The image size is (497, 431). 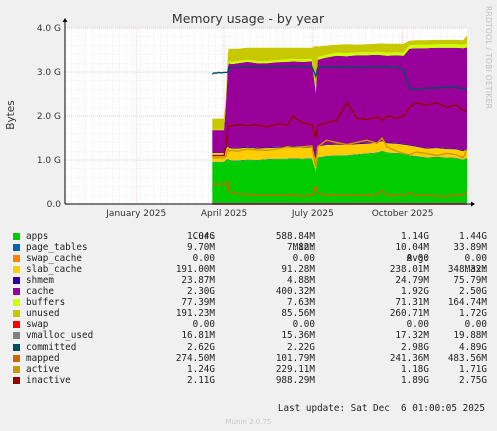 I want to click on y-tick-label: 0.0, so click(x=54, y=205).